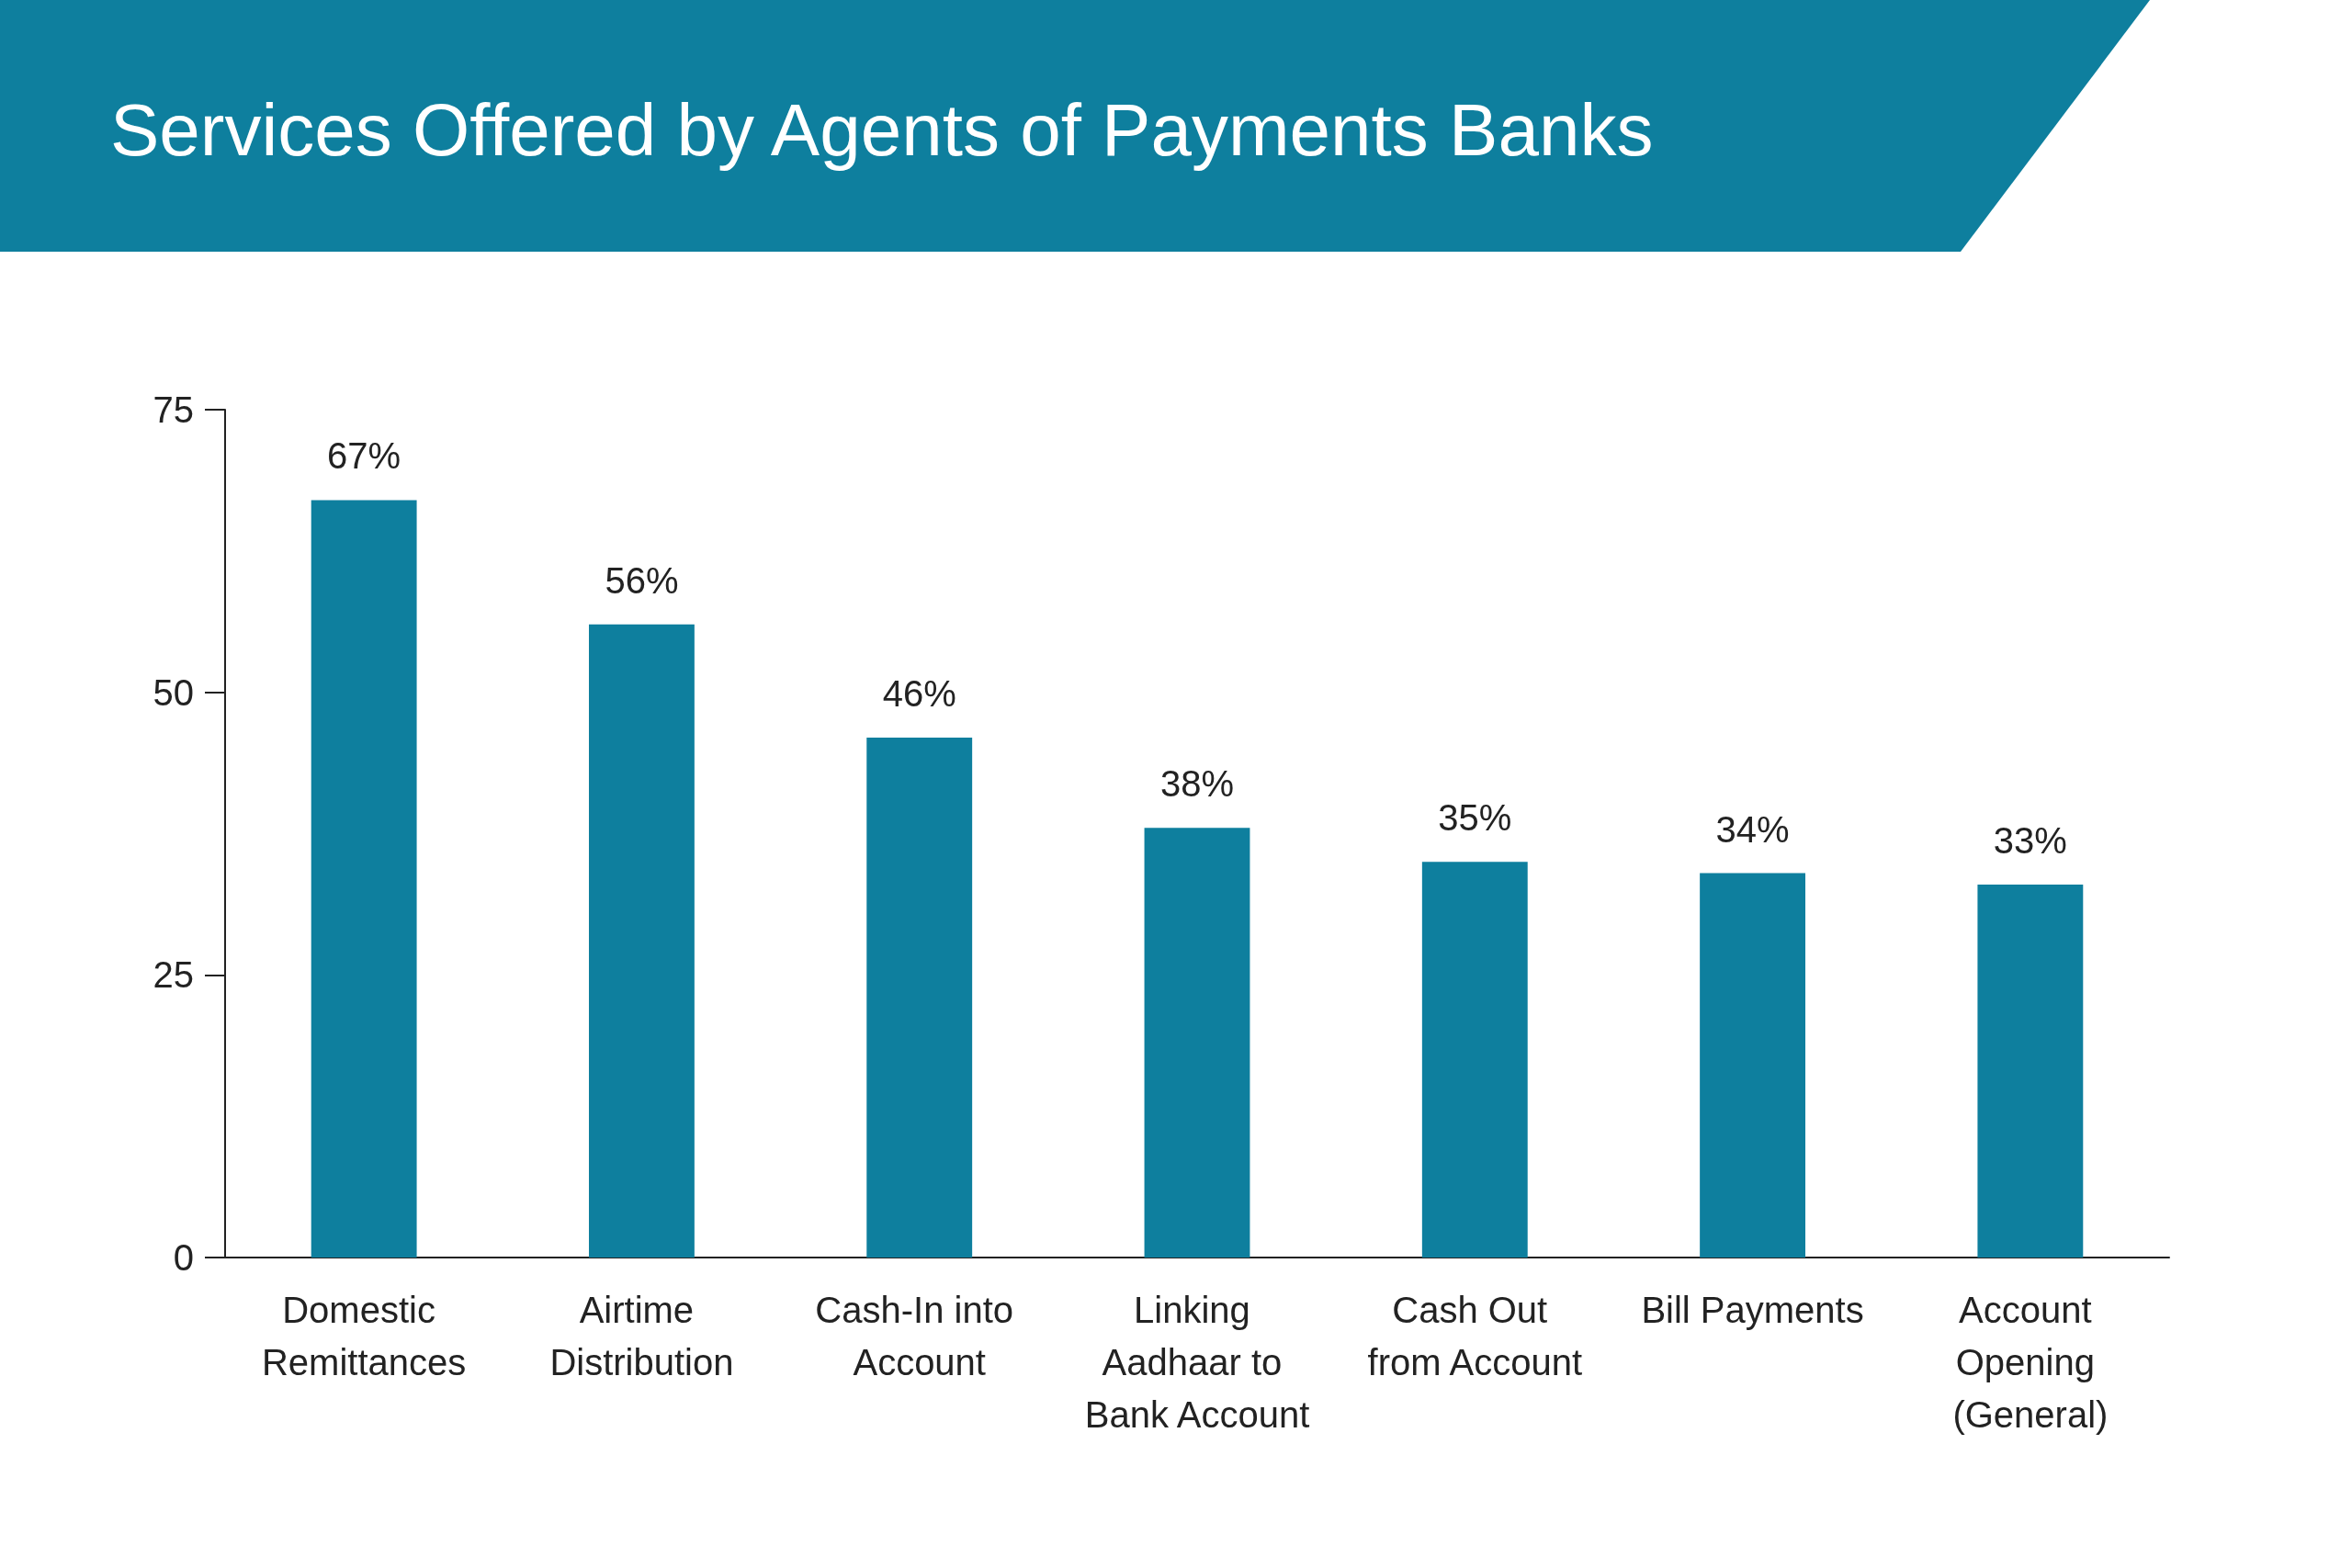  What do you see at coordinates (173, 410) in the screenshot?
I see `y-tick-label: 75` at bounding box center [173, 410].